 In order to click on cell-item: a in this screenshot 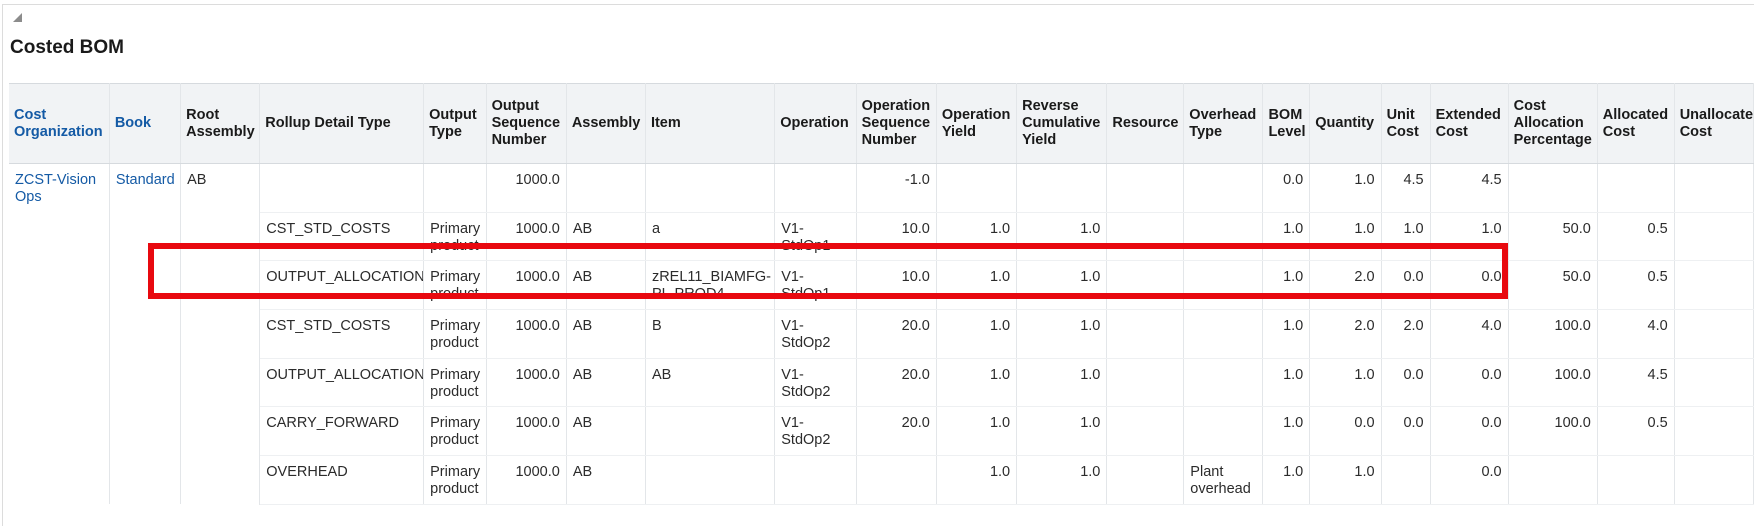, I will do `click(710, 237)`.